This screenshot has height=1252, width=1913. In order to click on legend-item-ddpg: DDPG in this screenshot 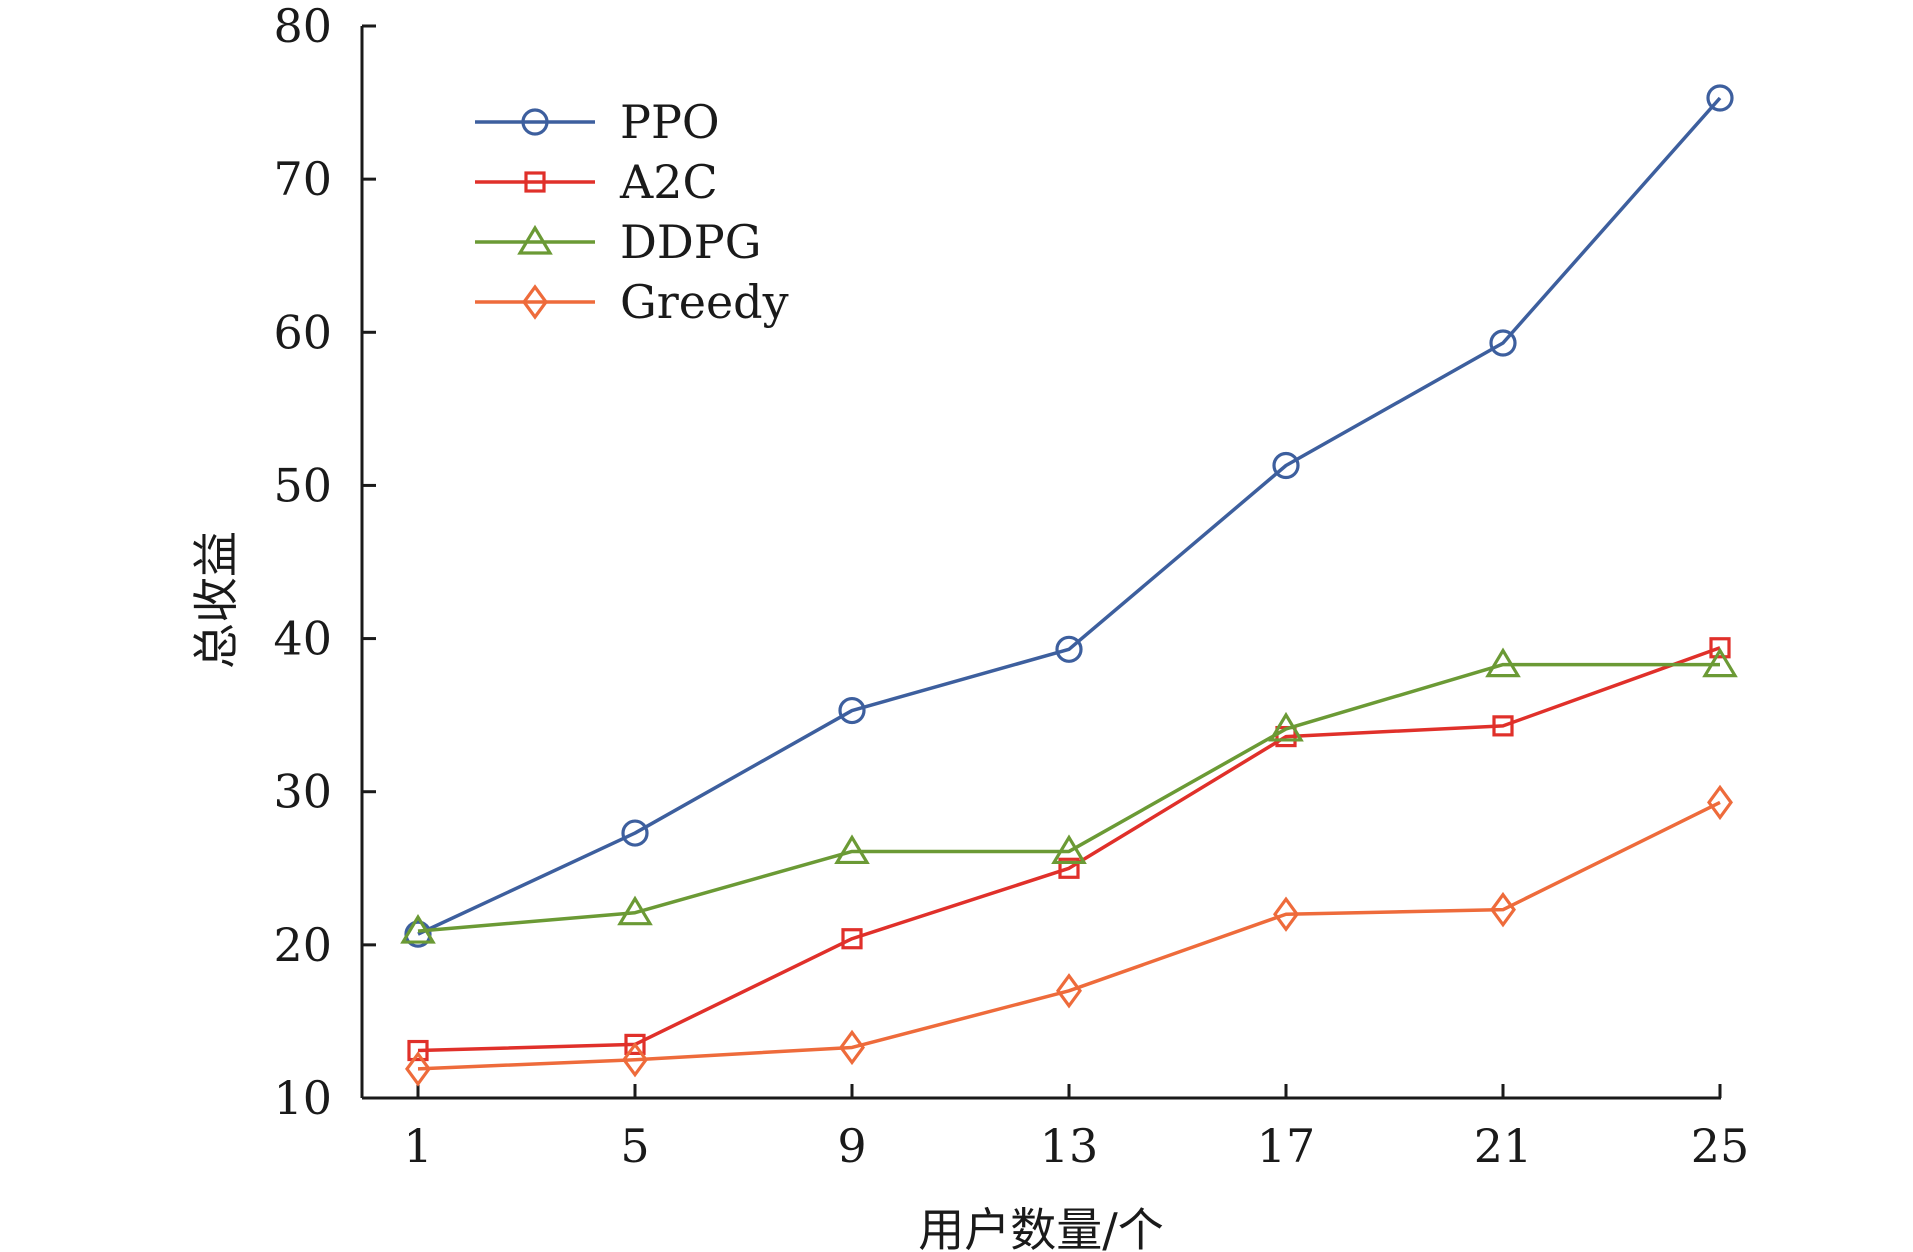, I will do `click(618, 242)`.